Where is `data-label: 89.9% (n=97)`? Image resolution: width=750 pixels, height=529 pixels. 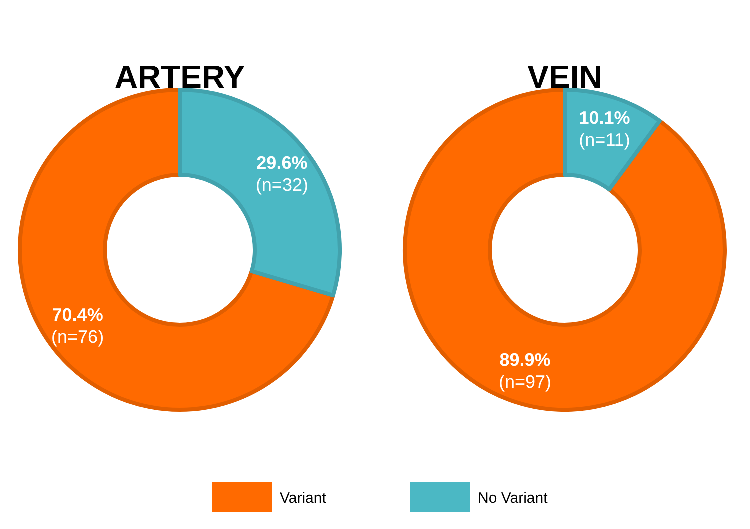 data-label: 89.9% (n=97) is located at coordinates (525, 371).